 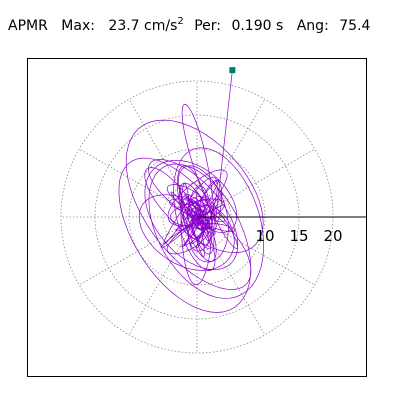 I want to click on max-label: Max:, so click(x=78, y=26).